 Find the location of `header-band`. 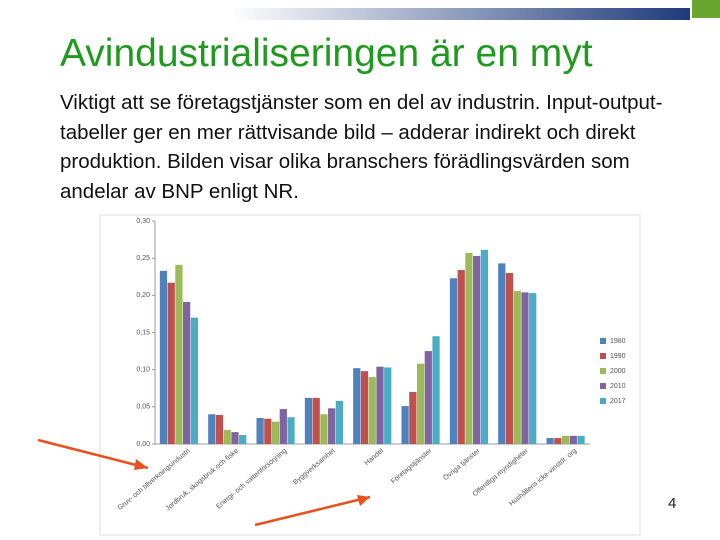

header-band is located at coordinates (460, 14).